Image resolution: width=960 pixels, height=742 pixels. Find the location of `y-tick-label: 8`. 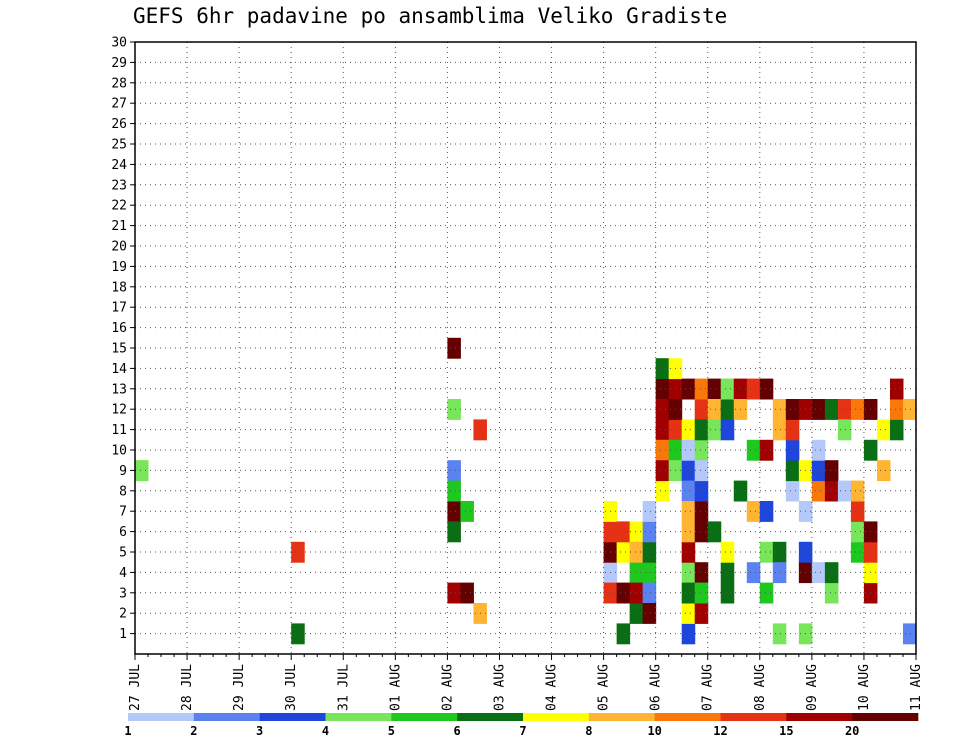

y-tick-label: 8 is located at coordinates (123, 491).